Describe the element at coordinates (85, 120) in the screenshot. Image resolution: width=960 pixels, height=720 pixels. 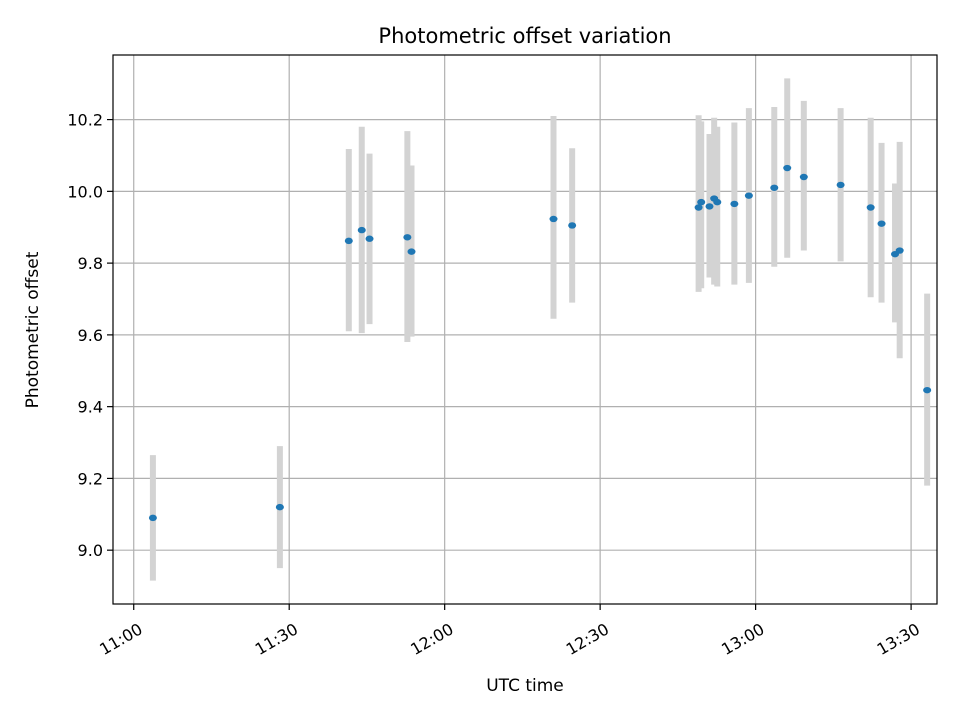
I see `y-tick-label: 10.2` at that location.